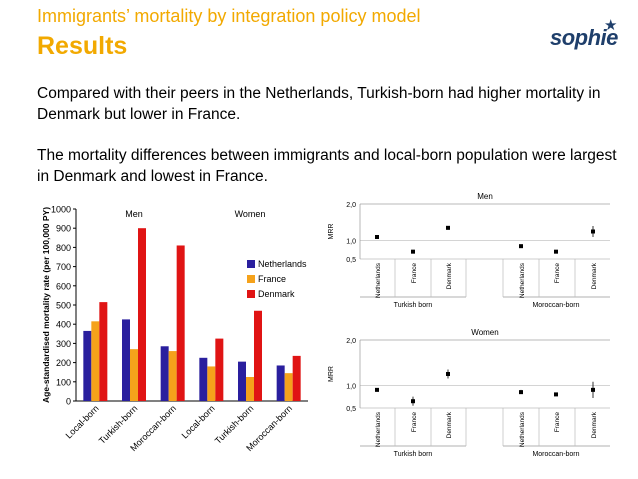  What do you see at coordinates (68, 402) in the screenshot?
I see `y-tick-label: 0` at bounding box center [68, 402].